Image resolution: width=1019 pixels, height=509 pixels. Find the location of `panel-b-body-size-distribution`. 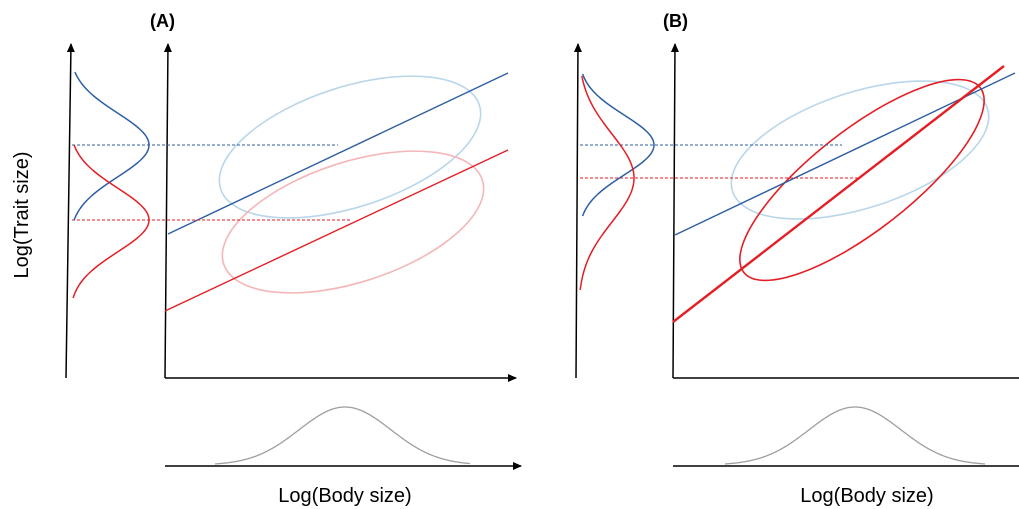

panel-b-body-size-distribution is located at coordinates (855, 435).